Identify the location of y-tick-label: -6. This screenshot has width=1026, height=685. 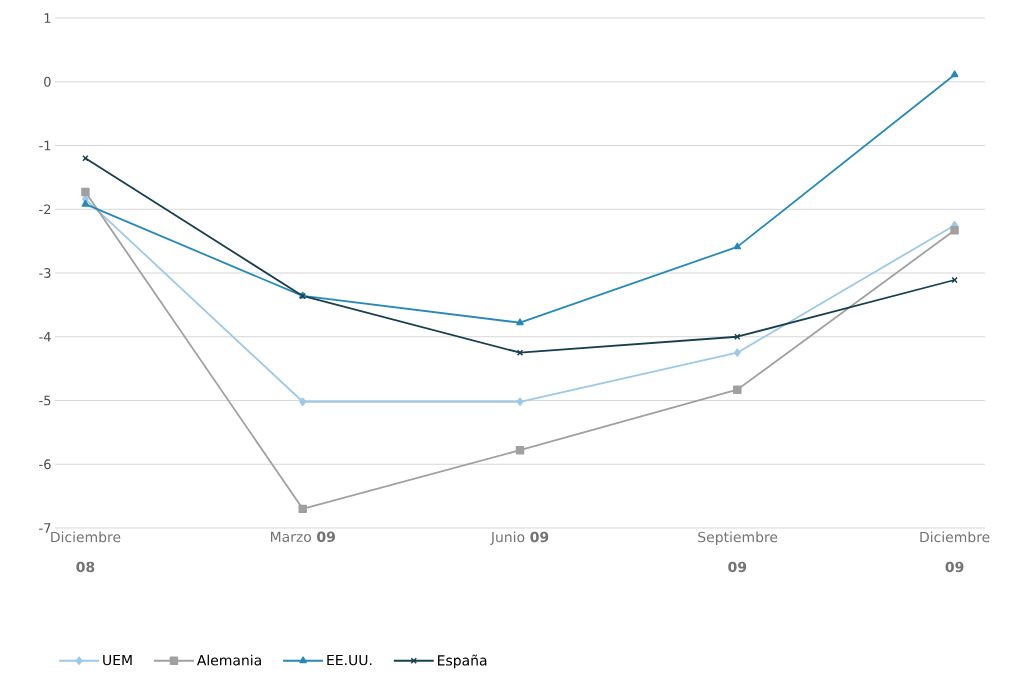
(45, 464).